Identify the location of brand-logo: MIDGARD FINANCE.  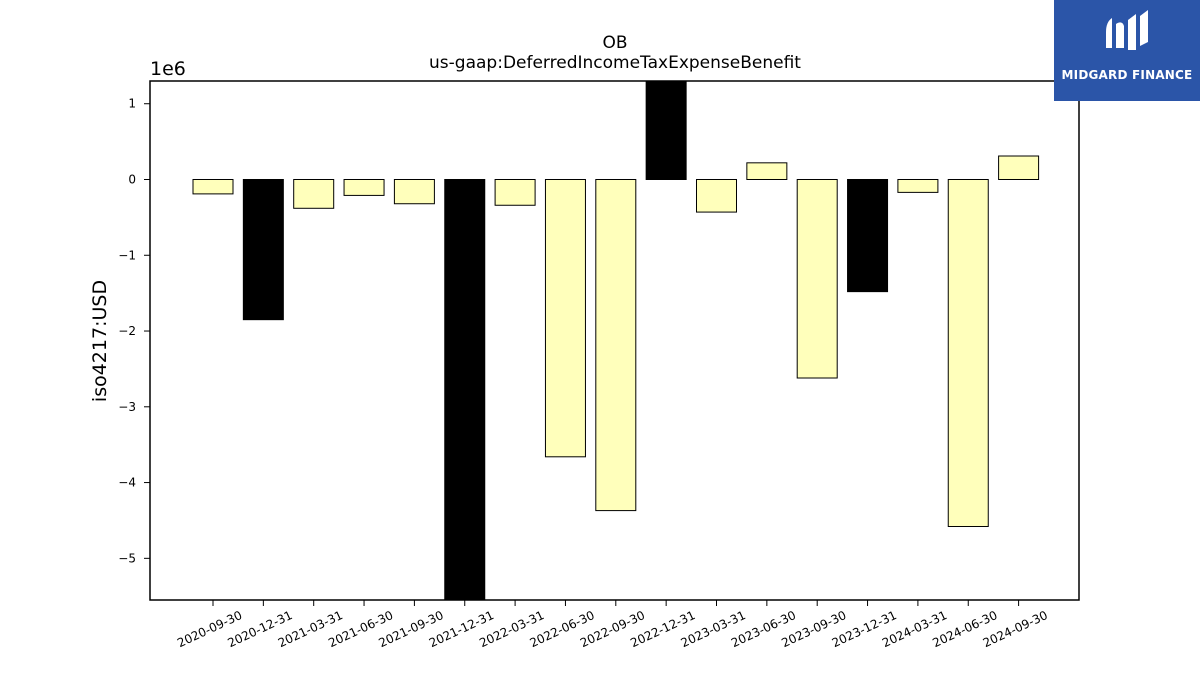
(1127, 50).